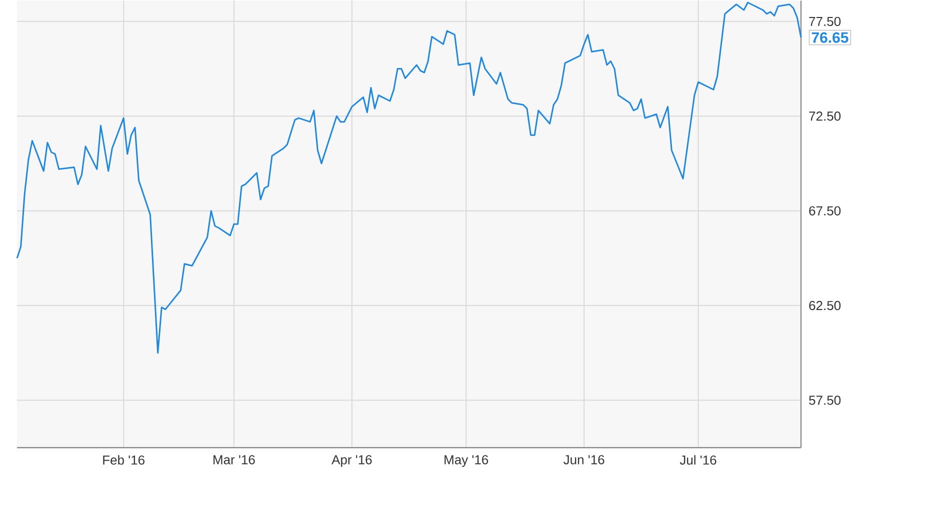  Describe the element at coordinates (466, 461) in the screenshot. I see `x-tick-label: May '16` at that location.